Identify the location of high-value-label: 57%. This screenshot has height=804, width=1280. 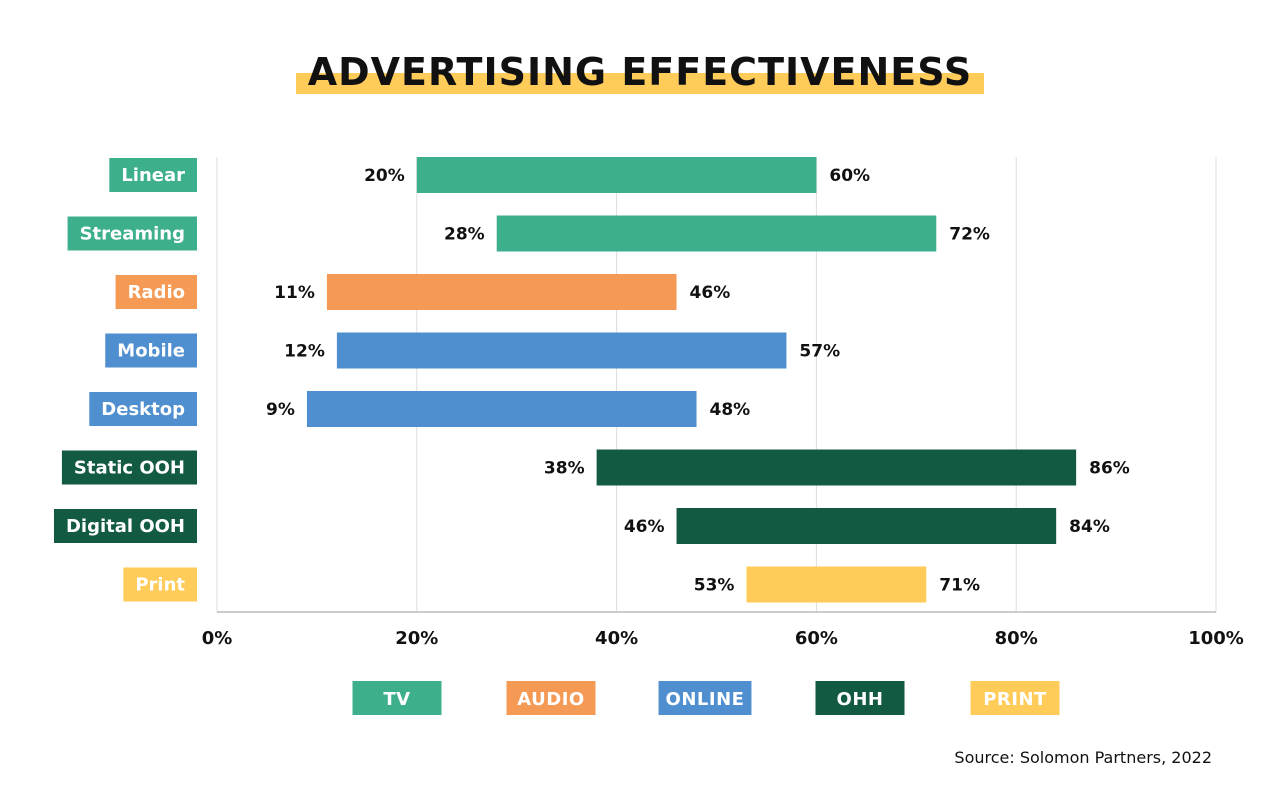
(819, 352).